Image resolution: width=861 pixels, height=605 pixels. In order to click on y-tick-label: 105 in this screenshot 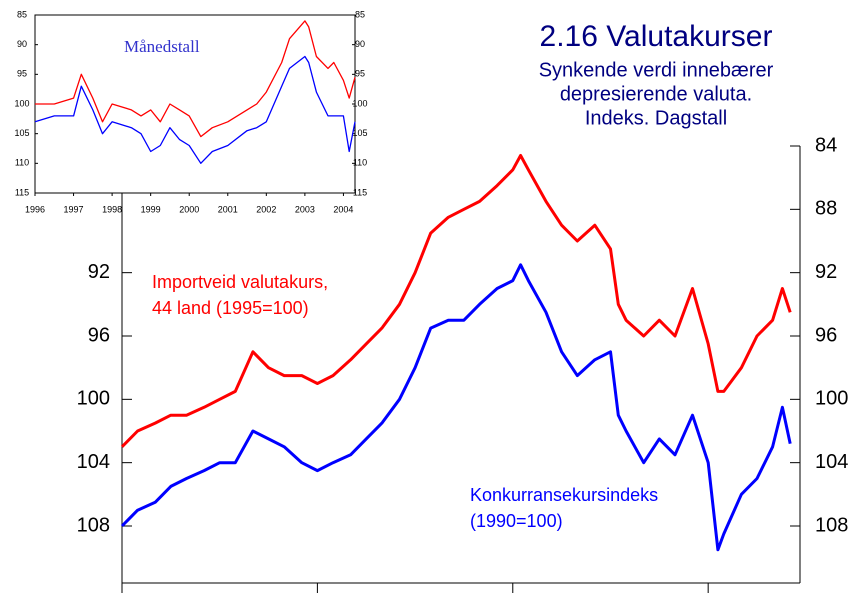, I will do `click(21, 133)`.